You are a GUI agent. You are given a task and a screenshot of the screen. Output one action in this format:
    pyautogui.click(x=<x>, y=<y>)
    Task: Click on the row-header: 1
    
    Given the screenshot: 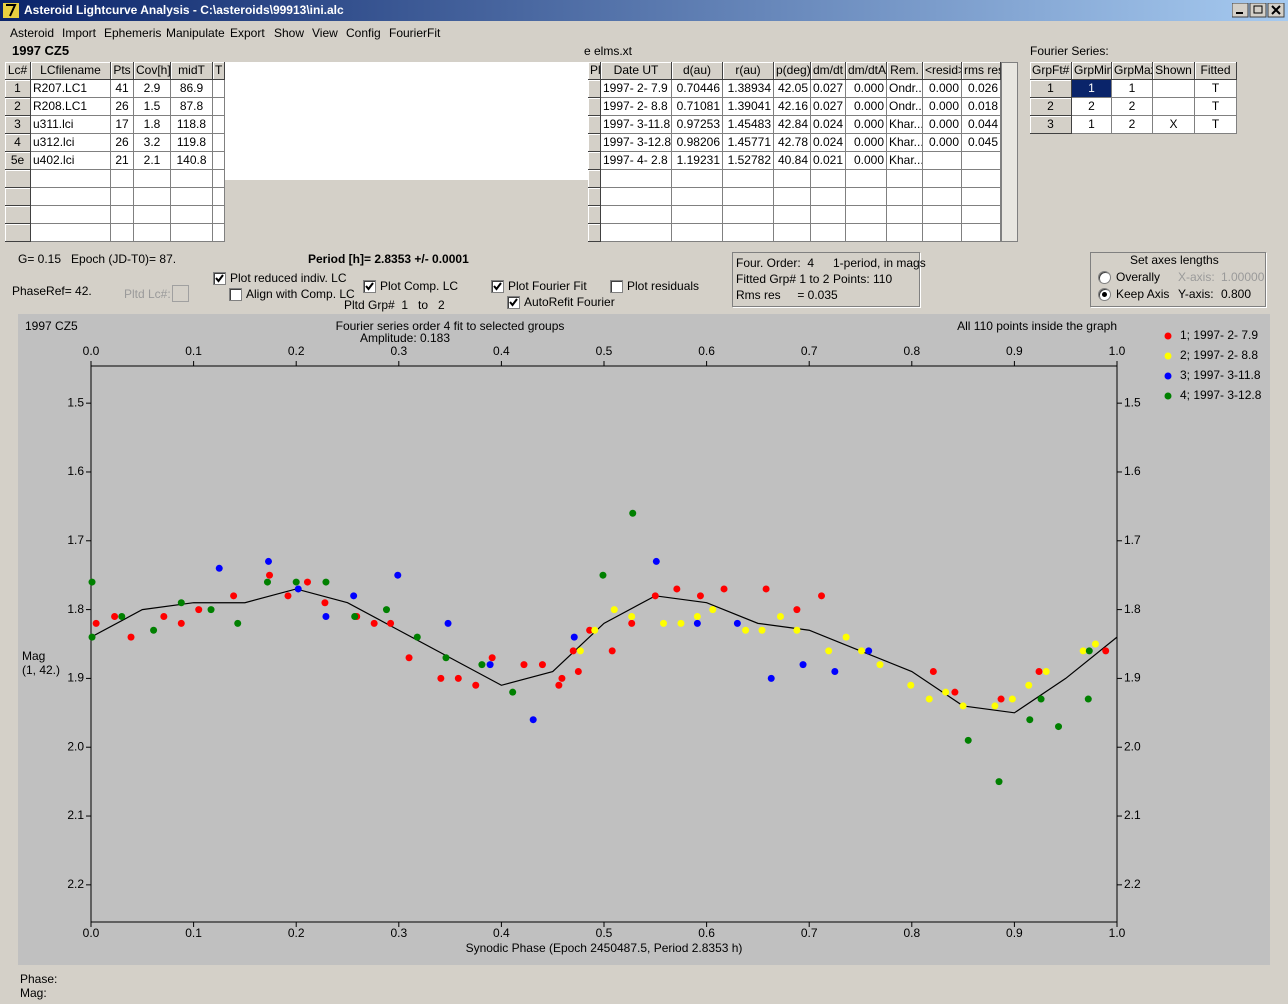 What is the action you would take?
    pyautogui.click(x=18, y=89)
    